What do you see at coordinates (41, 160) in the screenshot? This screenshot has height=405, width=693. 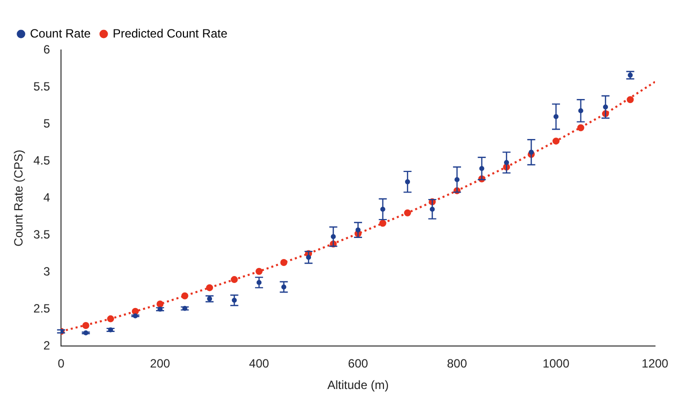 I see `y-tick-label: 4.5` at bounding box center [41, 160].